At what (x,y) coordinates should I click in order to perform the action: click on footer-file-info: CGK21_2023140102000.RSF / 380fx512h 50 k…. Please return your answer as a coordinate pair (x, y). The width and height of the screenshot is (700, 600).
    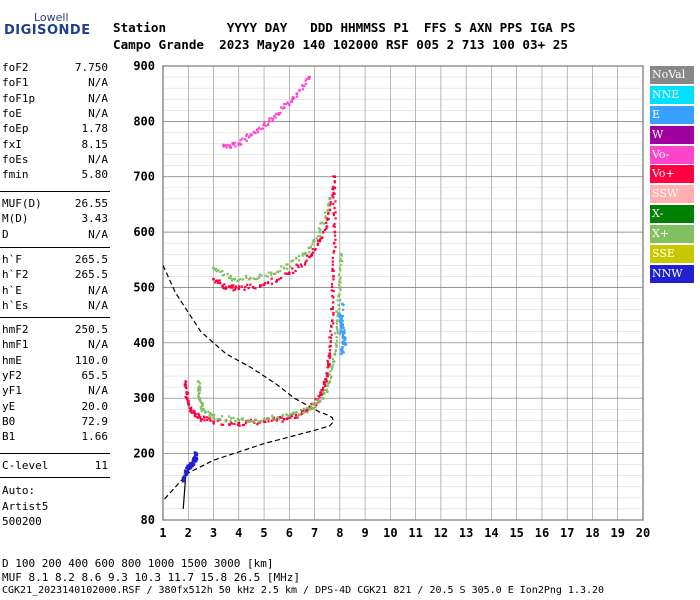
    Looking at the image, I should click on (303, 590).